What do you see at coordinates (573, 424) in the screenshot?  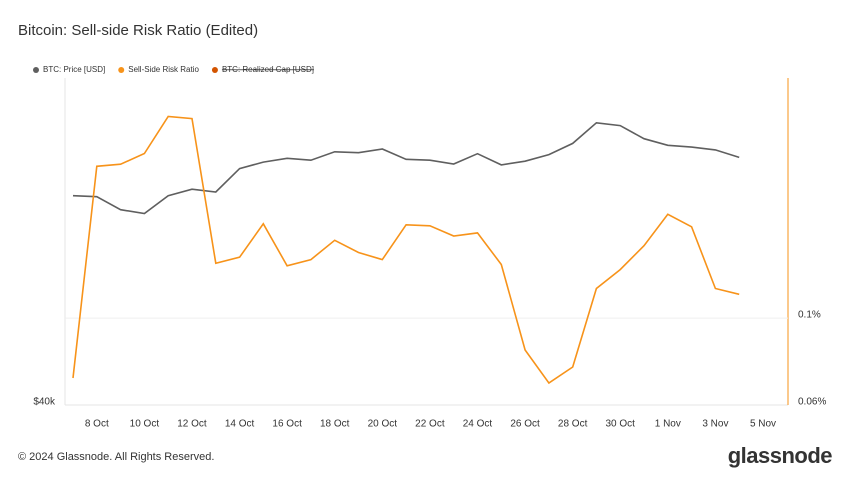 I see `x-tick-label: 28 Oct` at bounding box center [573, 424].